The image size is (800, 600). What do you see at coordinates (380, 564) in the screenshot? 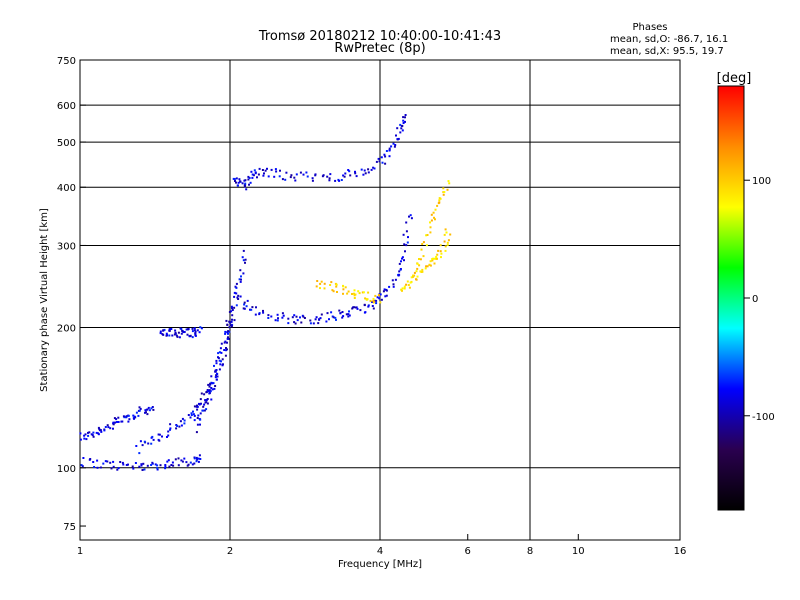
I see `x-axis-label: Frequency [MHz]` at bounding box center [380, 564].